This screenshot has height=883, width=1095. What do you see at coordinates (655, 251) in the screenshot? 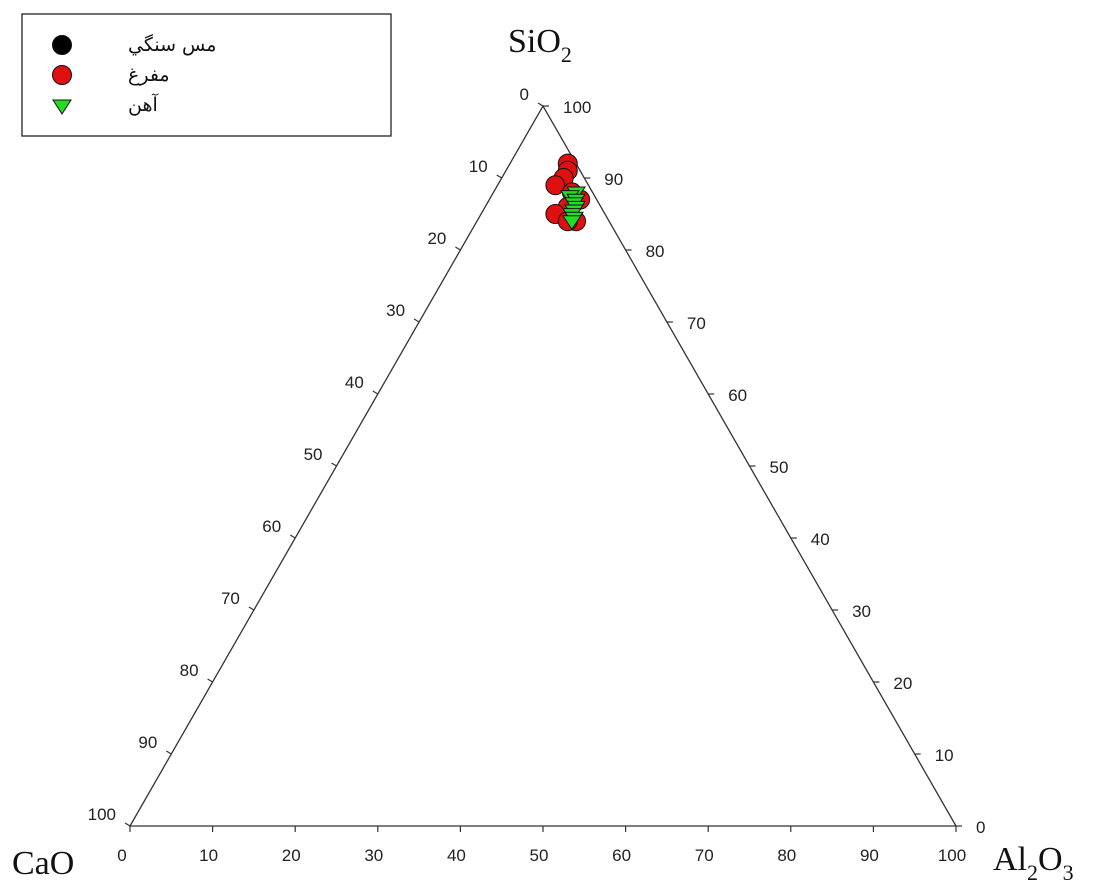
I see `right-axis-tick-label: 80` at bounding box center [655, 251].